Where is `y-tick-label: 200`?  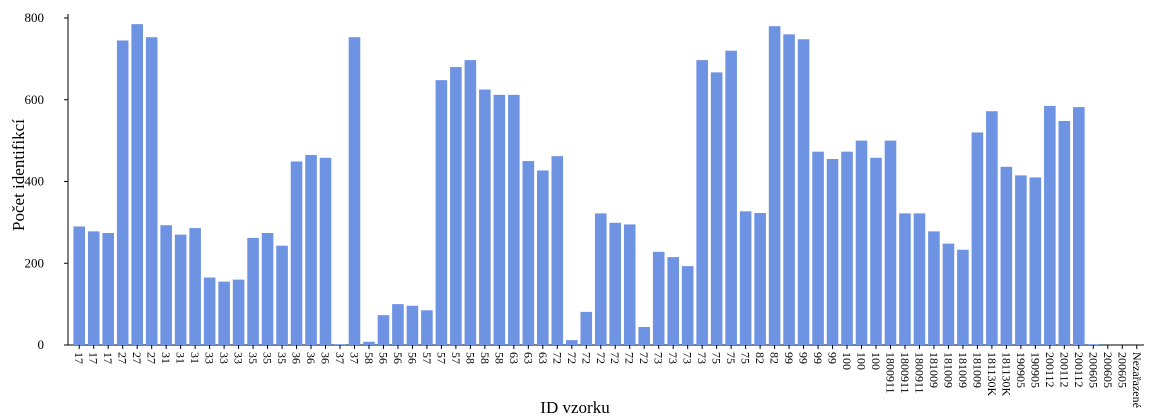
y-tick-label: 200 is located at coordinates (35, 262).